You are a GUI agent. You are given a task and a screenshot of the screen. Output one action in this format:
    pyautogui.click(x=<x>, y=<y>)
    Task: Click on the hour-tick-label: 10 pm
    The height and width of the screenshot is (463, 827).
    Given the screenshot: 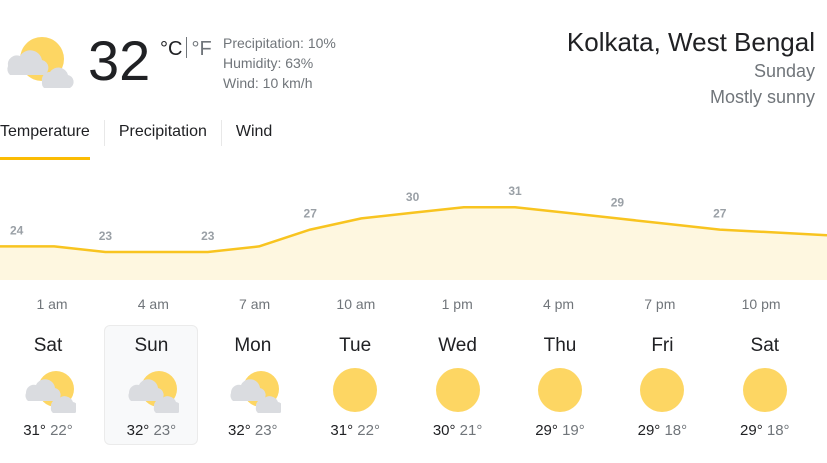 What is the action you would take?
    pyautogui.click(x=761, y=304)
    